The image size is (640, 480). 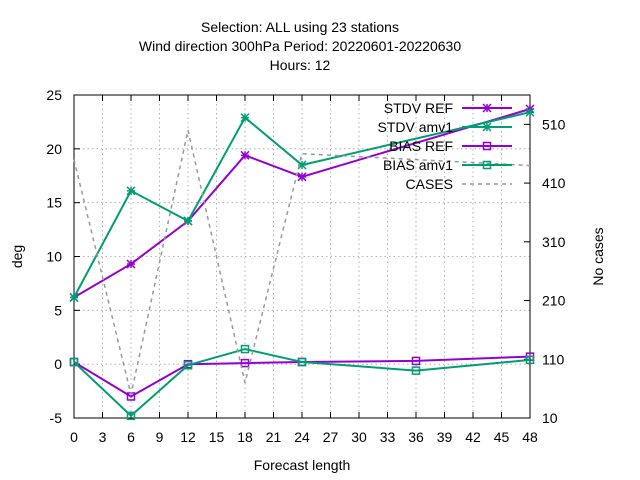 What do you see at coordinates (274, 437) in the screenshot?
I see `x-tick-label: 21` at bounding box center [274, 437].